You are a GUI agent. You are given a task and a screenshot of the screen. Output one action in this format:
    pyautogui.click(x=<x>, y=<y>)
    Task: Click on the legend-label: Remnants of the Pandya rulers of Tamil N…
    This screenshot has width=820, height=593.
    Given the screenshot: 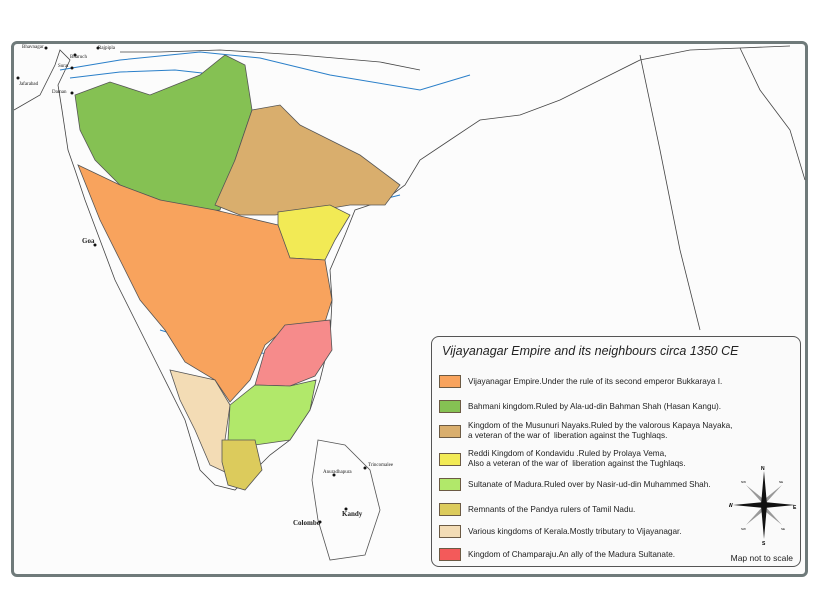 What is the action you would take?
    pyautogui.click(x=552, y=509)
    